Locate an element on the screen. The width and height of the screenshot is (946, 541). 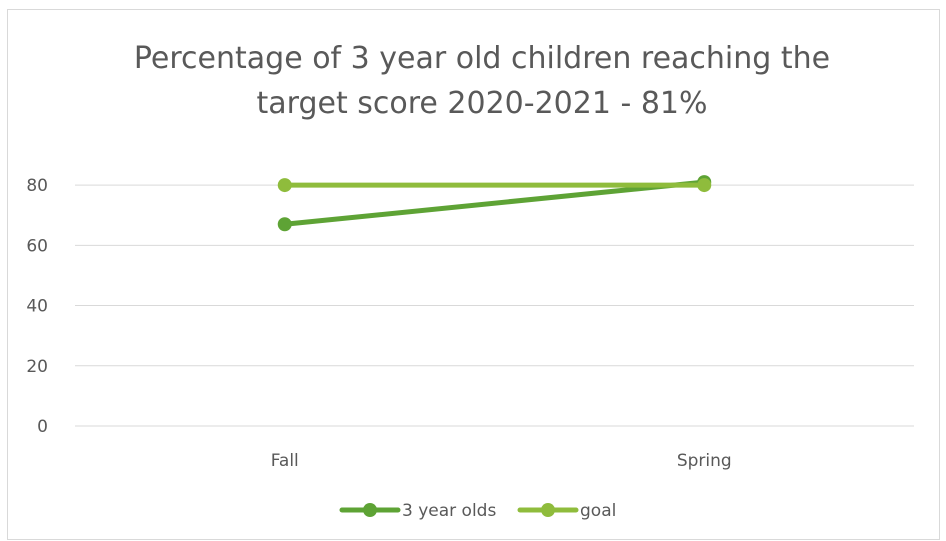
chart-title-line-2: target score 2020-2021 - 81% is located at coordinates (482, 103).